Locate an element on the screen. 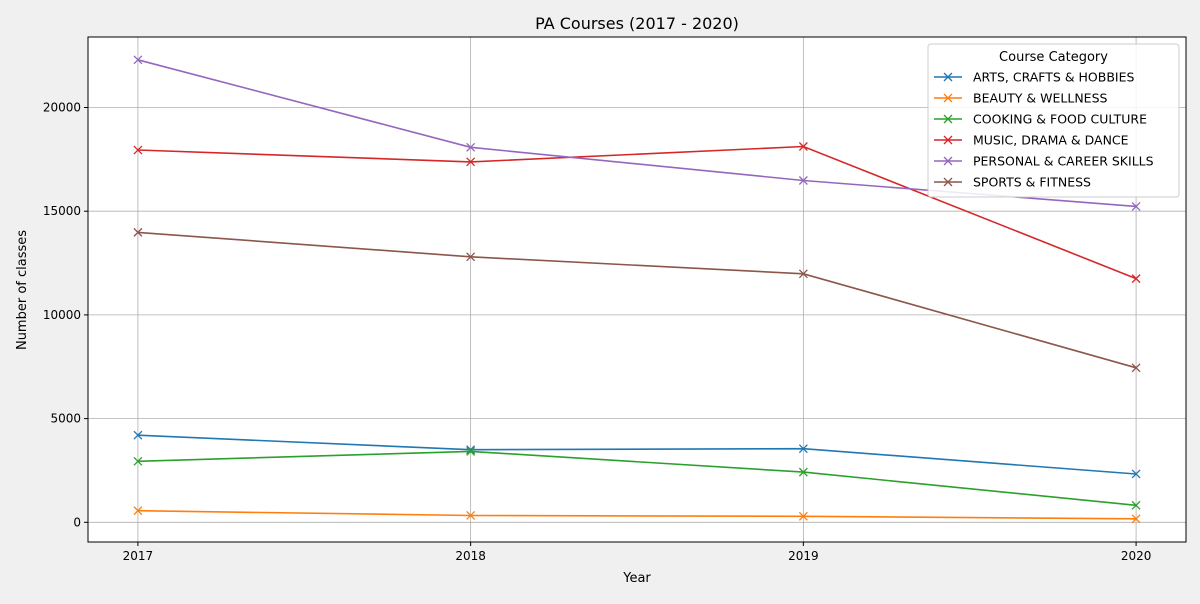  chart-title: PA Courses (2017 - 2020) is located at coordinates (637, 23).